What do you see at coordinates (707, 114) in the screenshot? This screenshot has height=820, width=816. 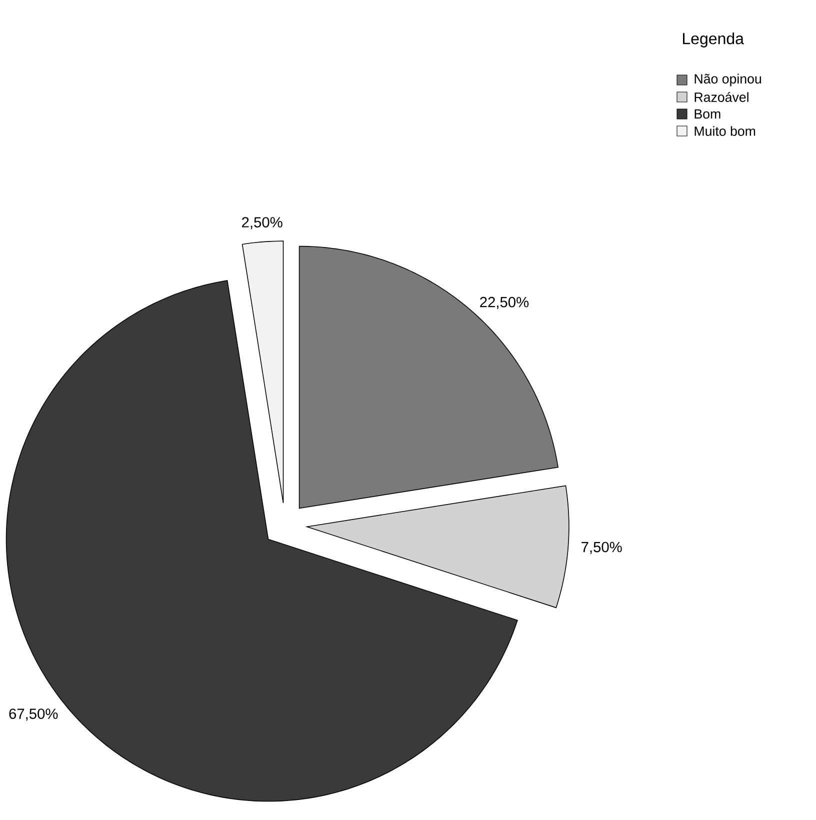 I see `legend-label: Bom` at bounding box center [707, 114].